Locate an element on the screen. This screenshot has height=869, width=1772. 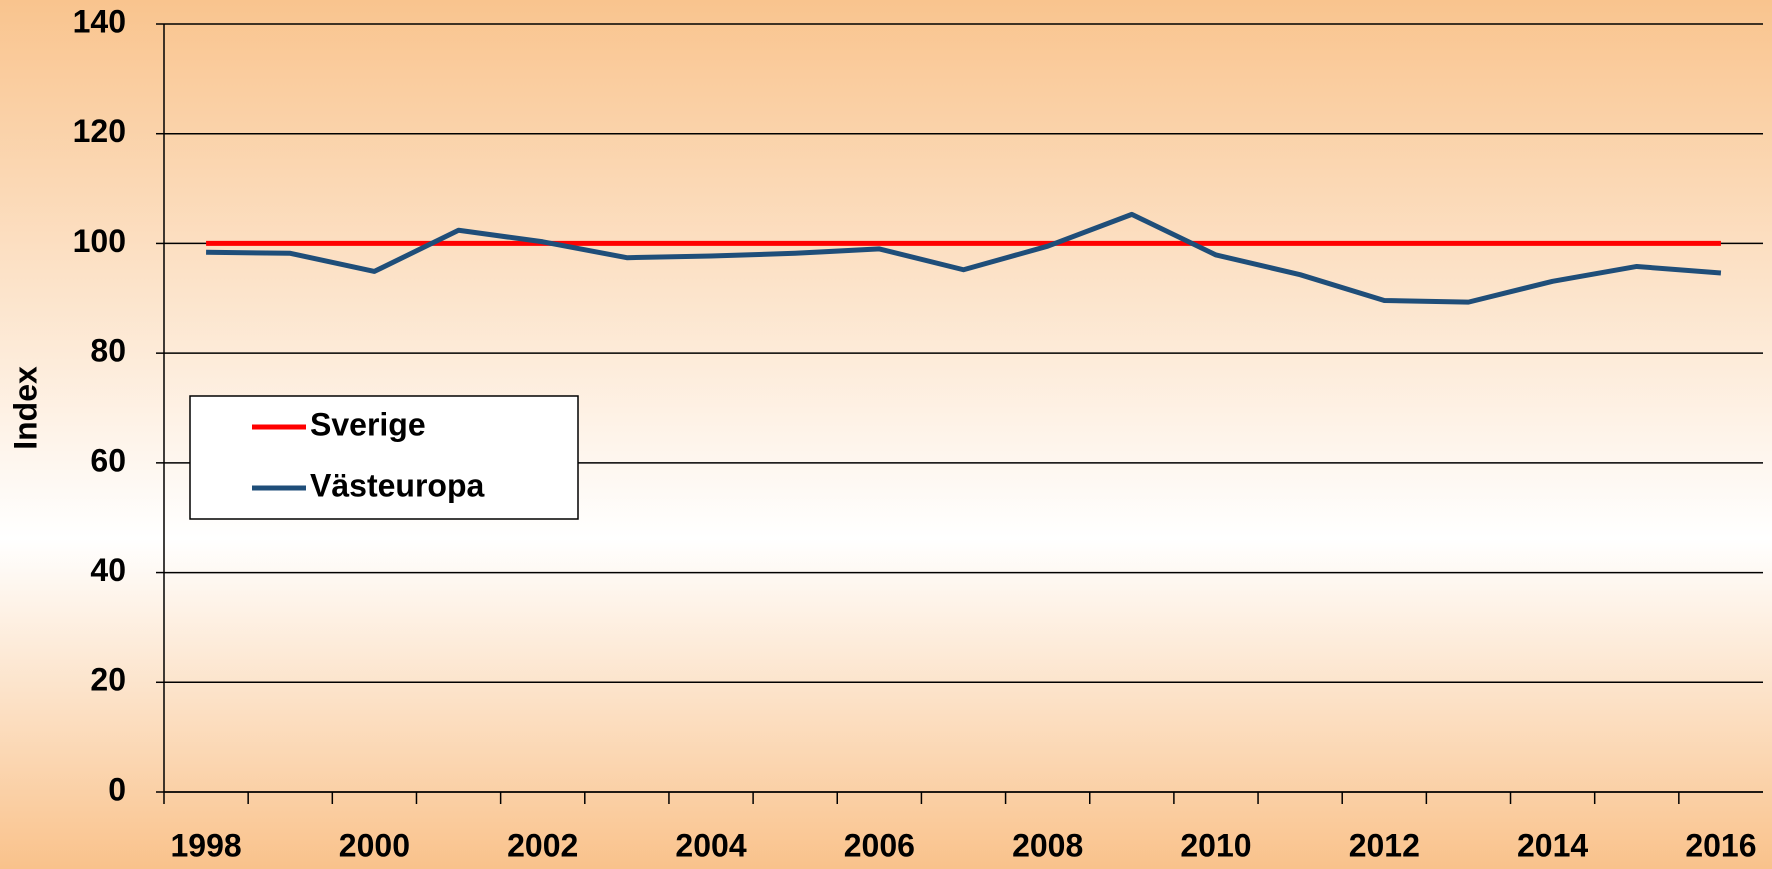
x-tick-label: 2014 is located at coordinates (1552, 845).